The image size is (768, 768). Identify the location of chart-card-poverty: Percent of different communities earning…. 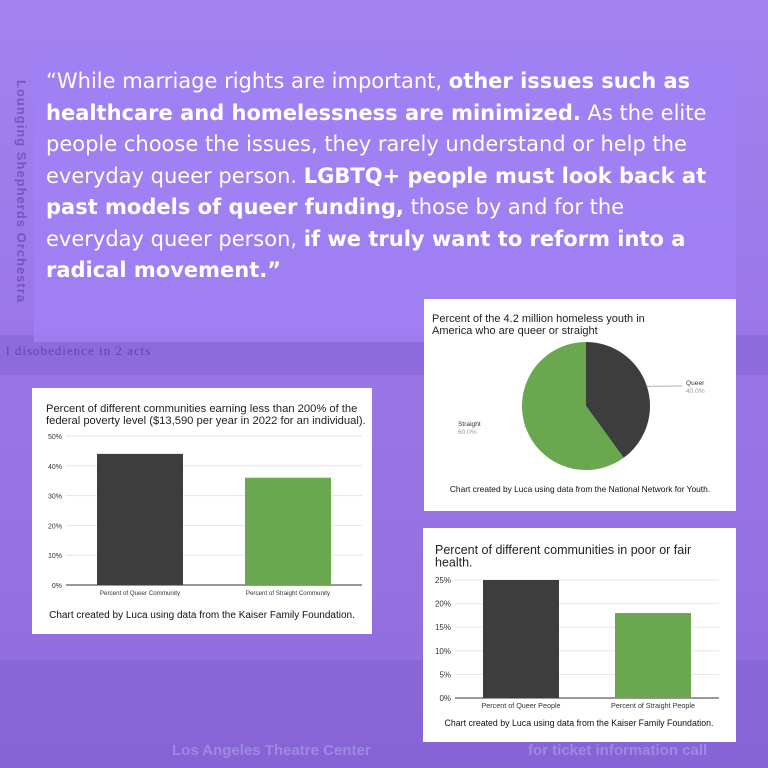
(202, 511).